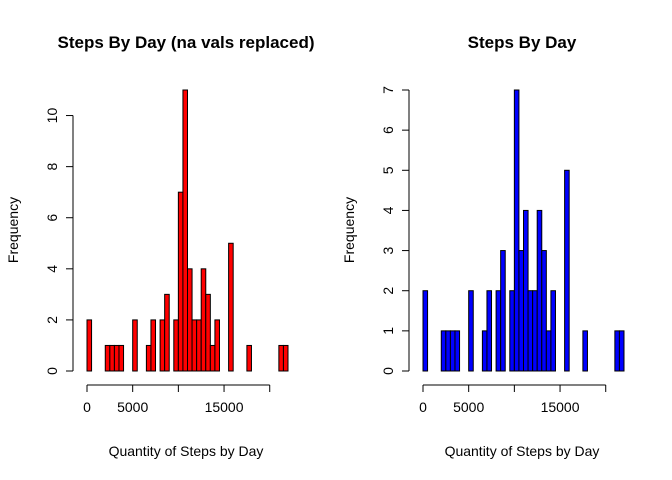 This screenshot has height=480, width=672. Describe the element at coordinates (59, 241) in the screenshot. I see `y-axis: 0 2 4 6 8 10` at that location.